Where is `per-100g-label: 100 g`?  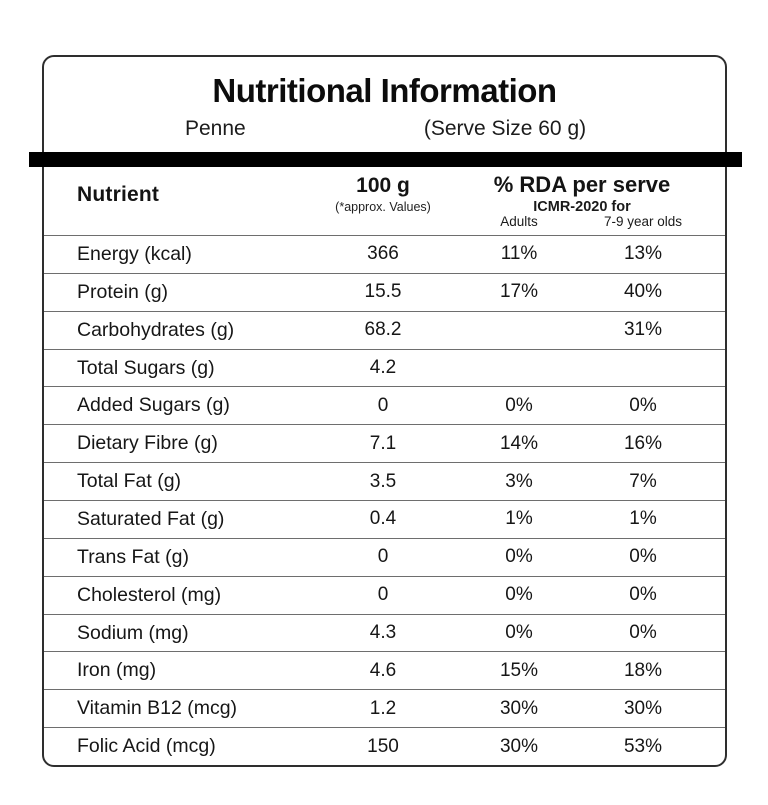
per-100g-label: 100 g is located at coordinates (383, 185).